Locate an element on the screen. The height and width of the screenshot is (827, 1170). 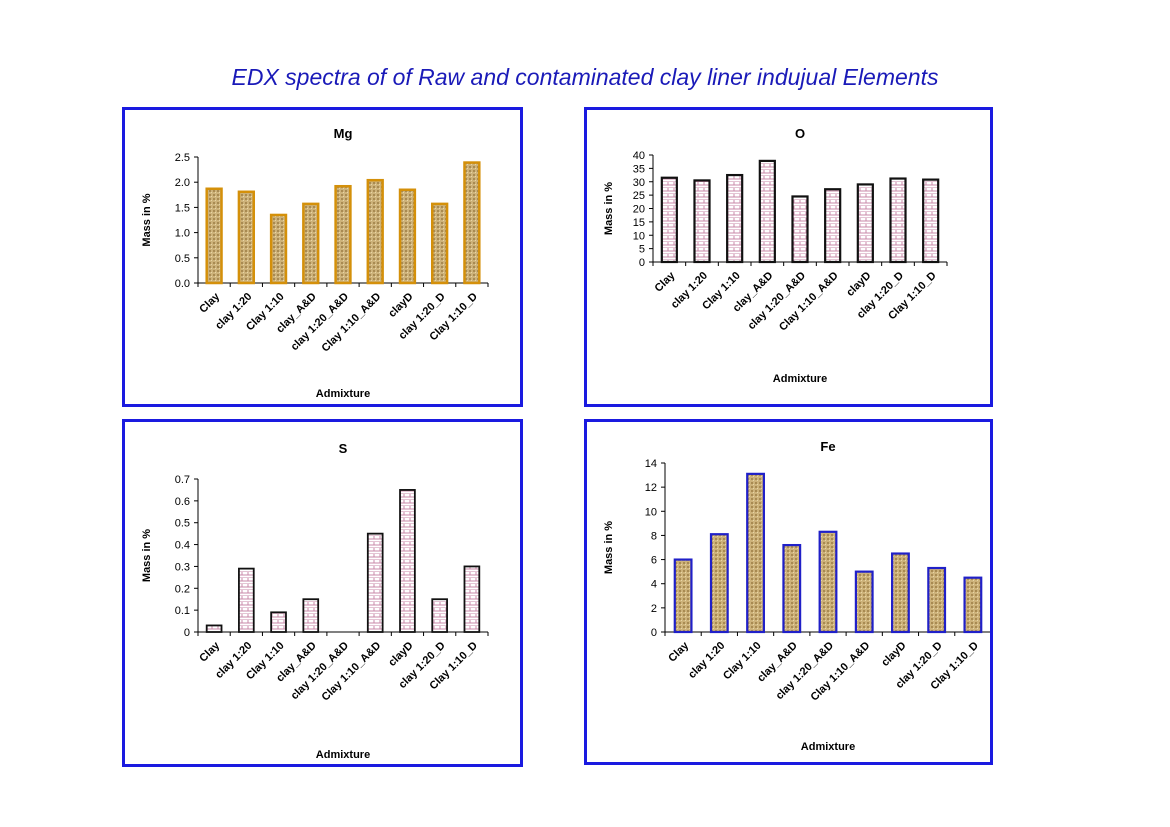
y-tick-label: 1.0 is located at coordinates (182, 234).